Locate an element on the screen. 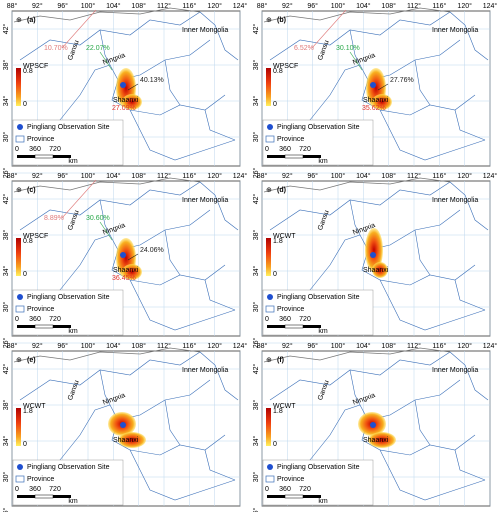 The height and width of the screenshot is (517, 500). scale-label: 0 is located at coordinates (267, 489).